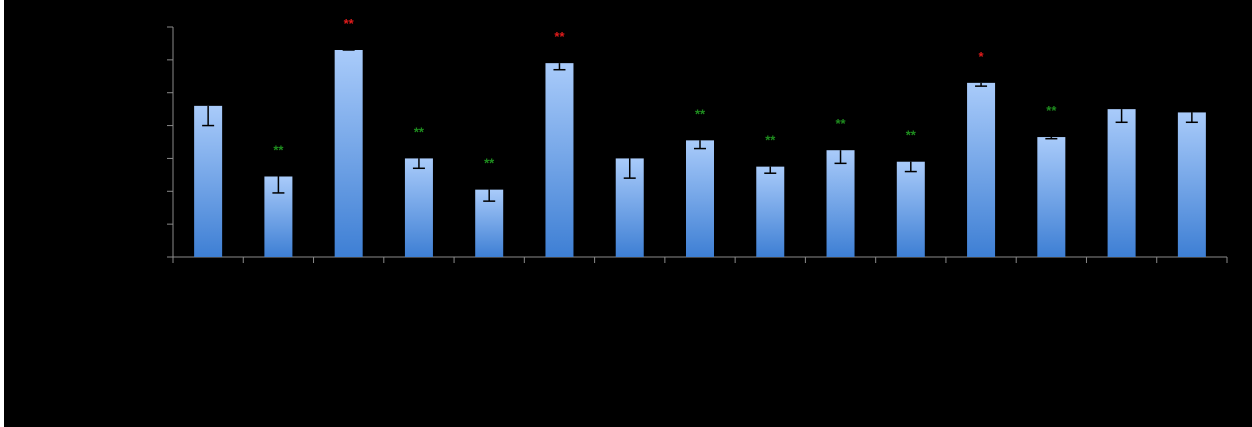 The image size is (1252, 427). I want to click on significance-mark-8: **, so click(700, 113).